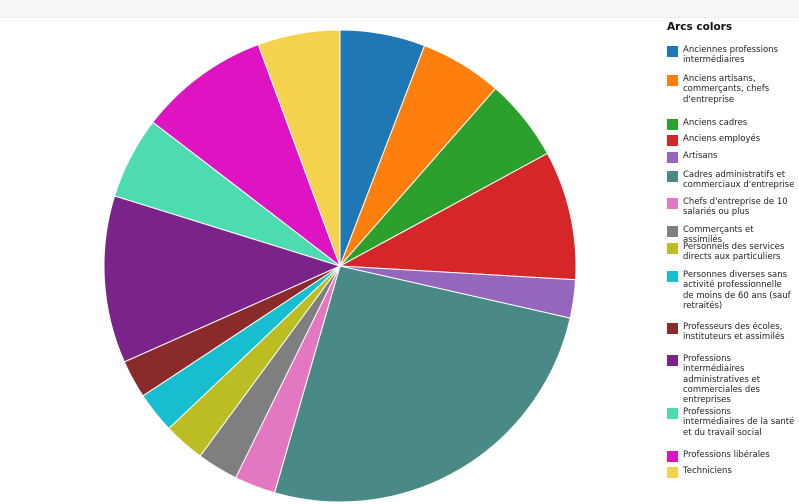 This screenshot has height=504, width=799. I want to click on legend-item: Anciens employés, so click(731, 140).